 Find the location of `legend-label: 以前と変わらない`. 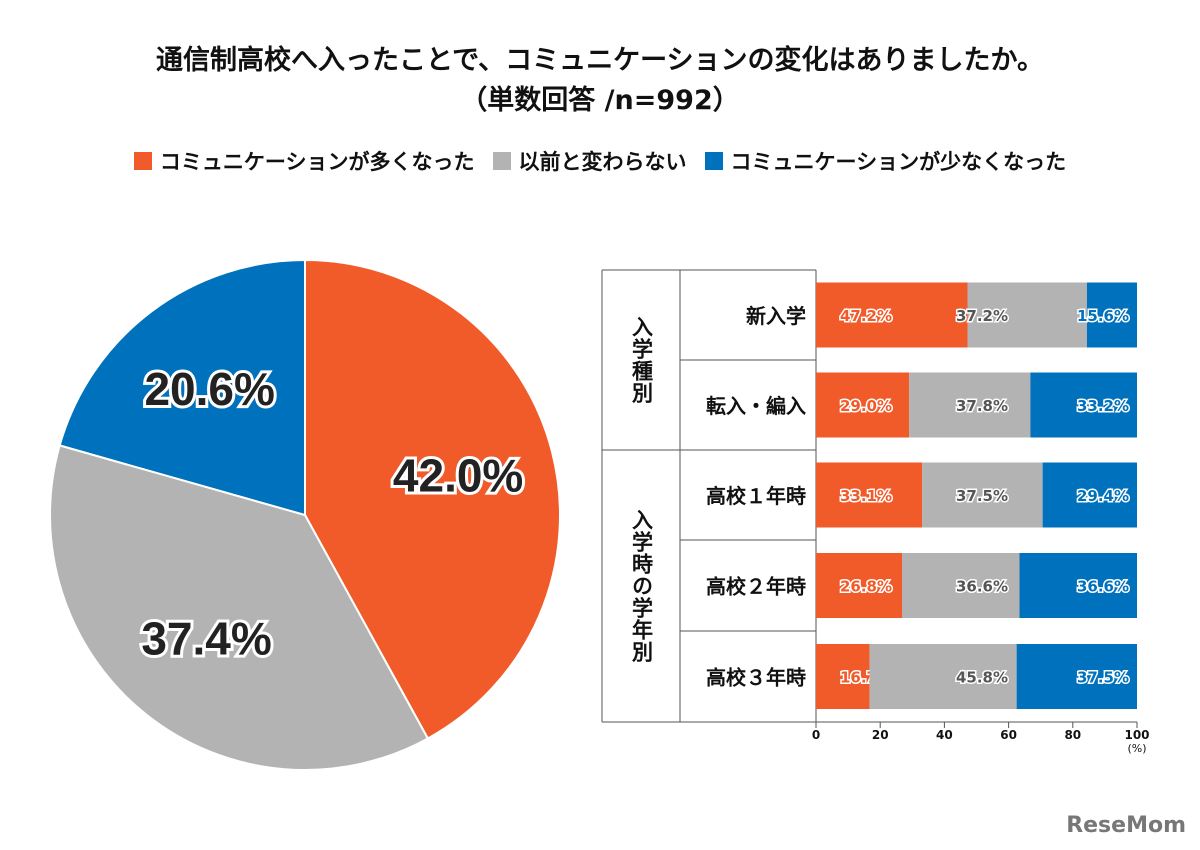

legend-label: 以前と変わらない is located at coordinates (602, 162).